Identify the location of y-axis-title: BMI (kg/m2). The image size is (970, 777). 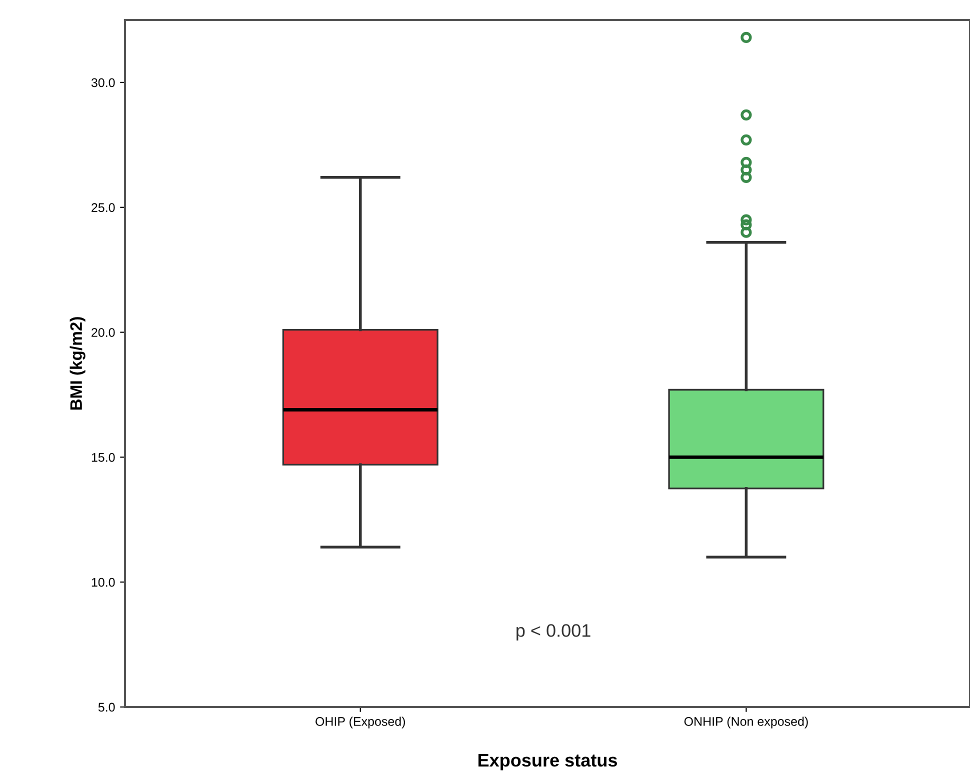
(78, 363).